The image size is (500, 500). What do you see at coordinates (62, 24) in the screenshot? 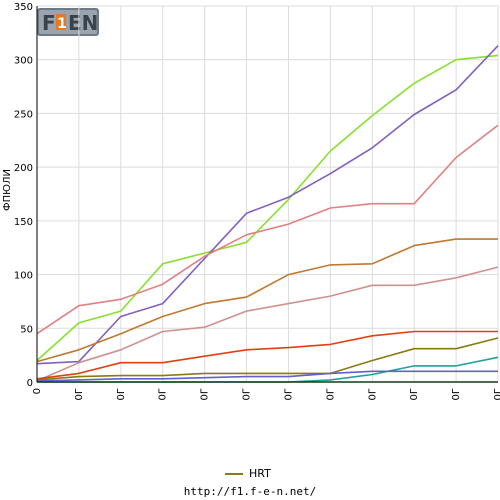
I see `svg-text: 1` at bounding box center [62, 24].